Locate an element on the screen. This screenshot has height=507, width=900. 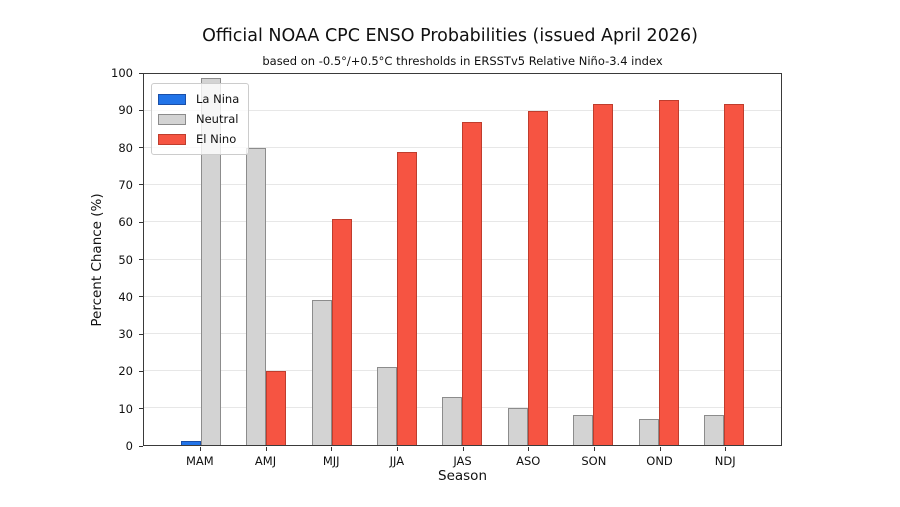
x-tick-mark-MAM is located at coordinates (200, 449).